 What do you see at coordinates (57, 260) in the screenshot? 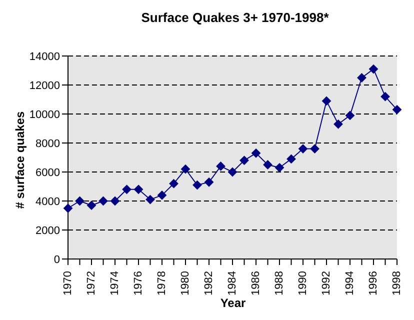
I see `y-tick-label: 0` at bounding box center [57, 260].